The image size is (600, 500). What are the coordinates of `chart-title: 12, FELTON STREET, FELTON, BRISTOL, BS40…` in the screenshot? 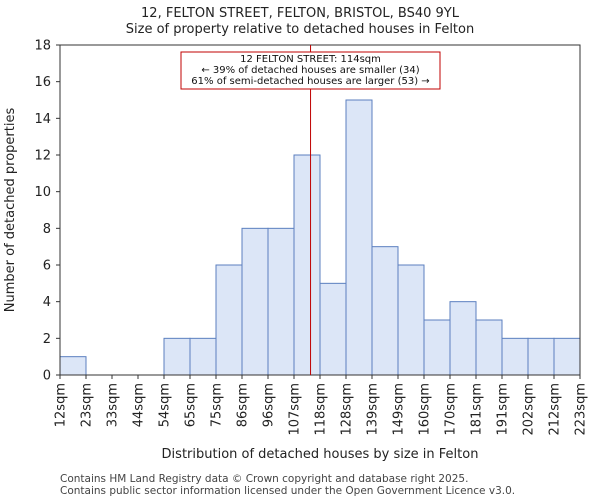 It's located at (300, 13).